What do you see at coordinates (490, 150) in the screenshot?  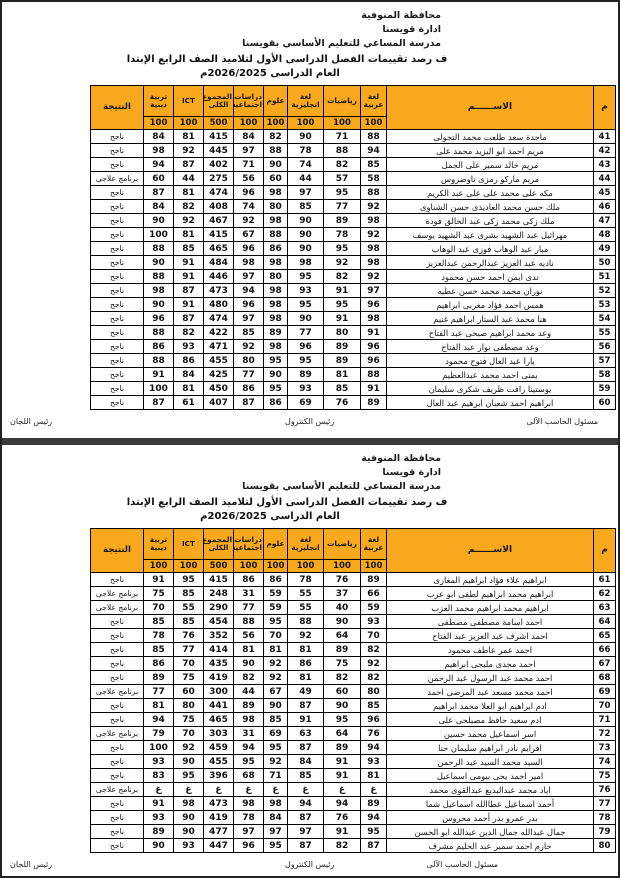 I see `cell-name: مريم احمد ابو اليزيد محمد على` at bounding box center [490, 150].